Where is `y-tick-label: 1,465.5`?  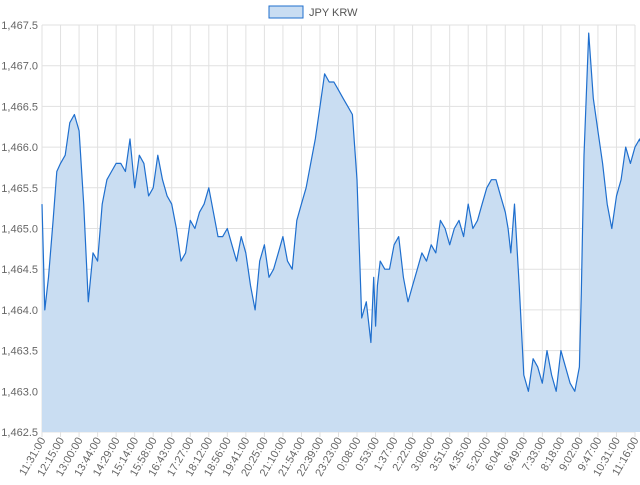 y-tick-label: 1,465.5 is located at coordinates (19, 189).